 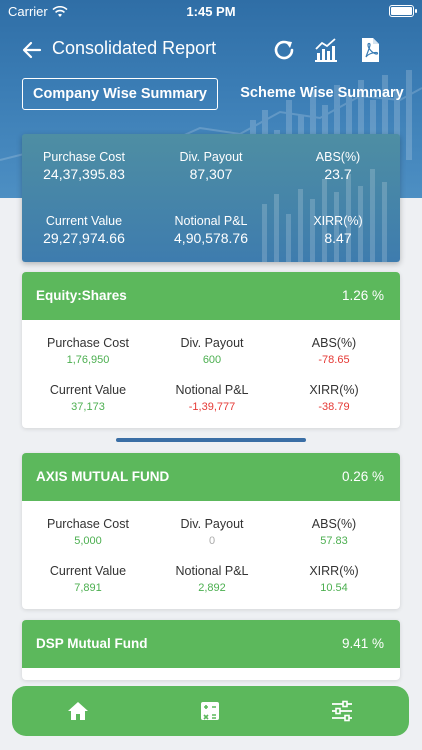 What do you see at coordinates (81, 295) in the screenshot?
I see `fund-name: Equity:Shares` at bounding box center [81, 295].